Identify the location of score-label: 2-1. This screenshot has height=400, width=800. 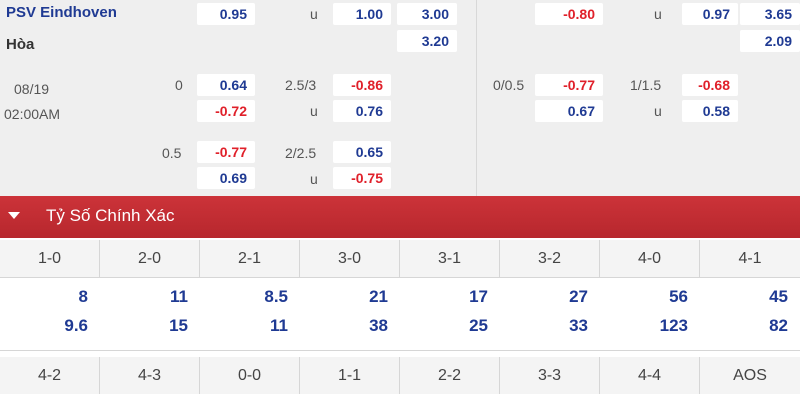
(250, 258).